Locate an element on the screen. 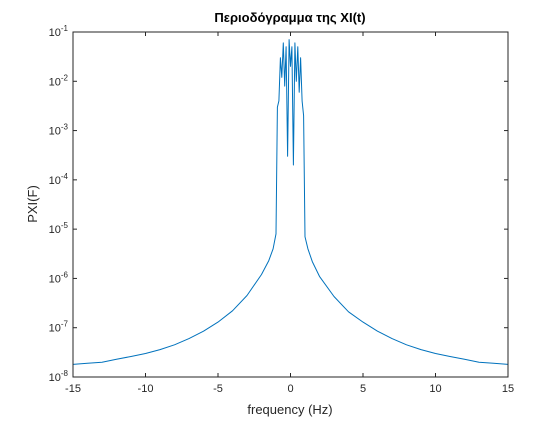  x-tick-label: 0 is located at coordinates (290, 389).